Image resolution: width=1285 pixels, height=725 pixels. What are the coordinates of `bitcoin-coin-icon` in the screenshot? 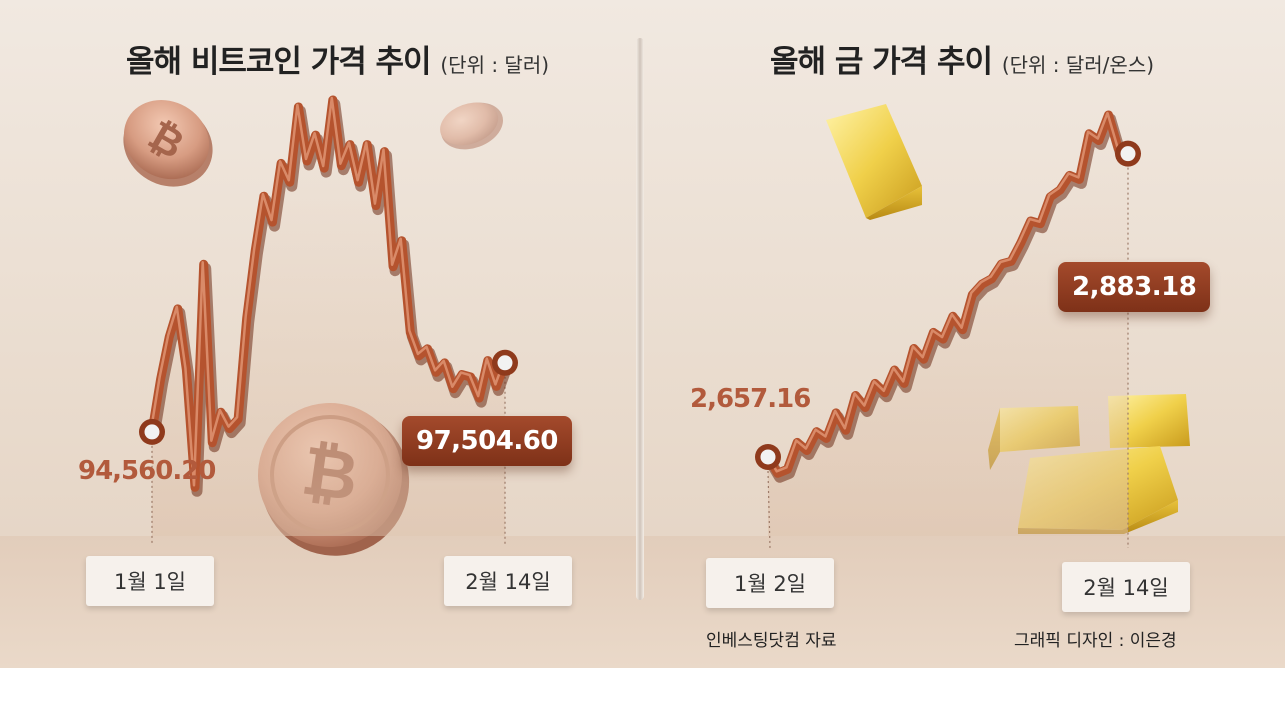 It's located at (471, 126).